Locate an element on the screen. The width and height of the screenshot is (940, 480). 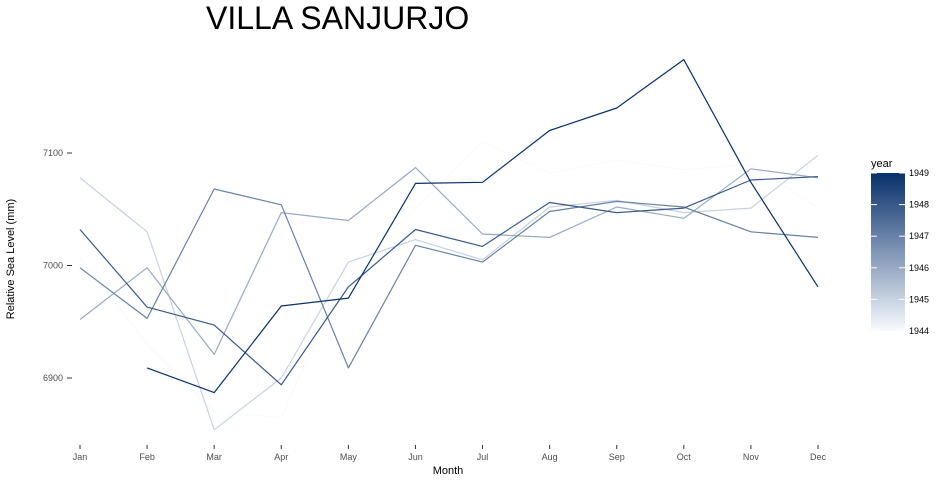
y-axis: 6900 7000 7100 is located at coordinates (57, 265).